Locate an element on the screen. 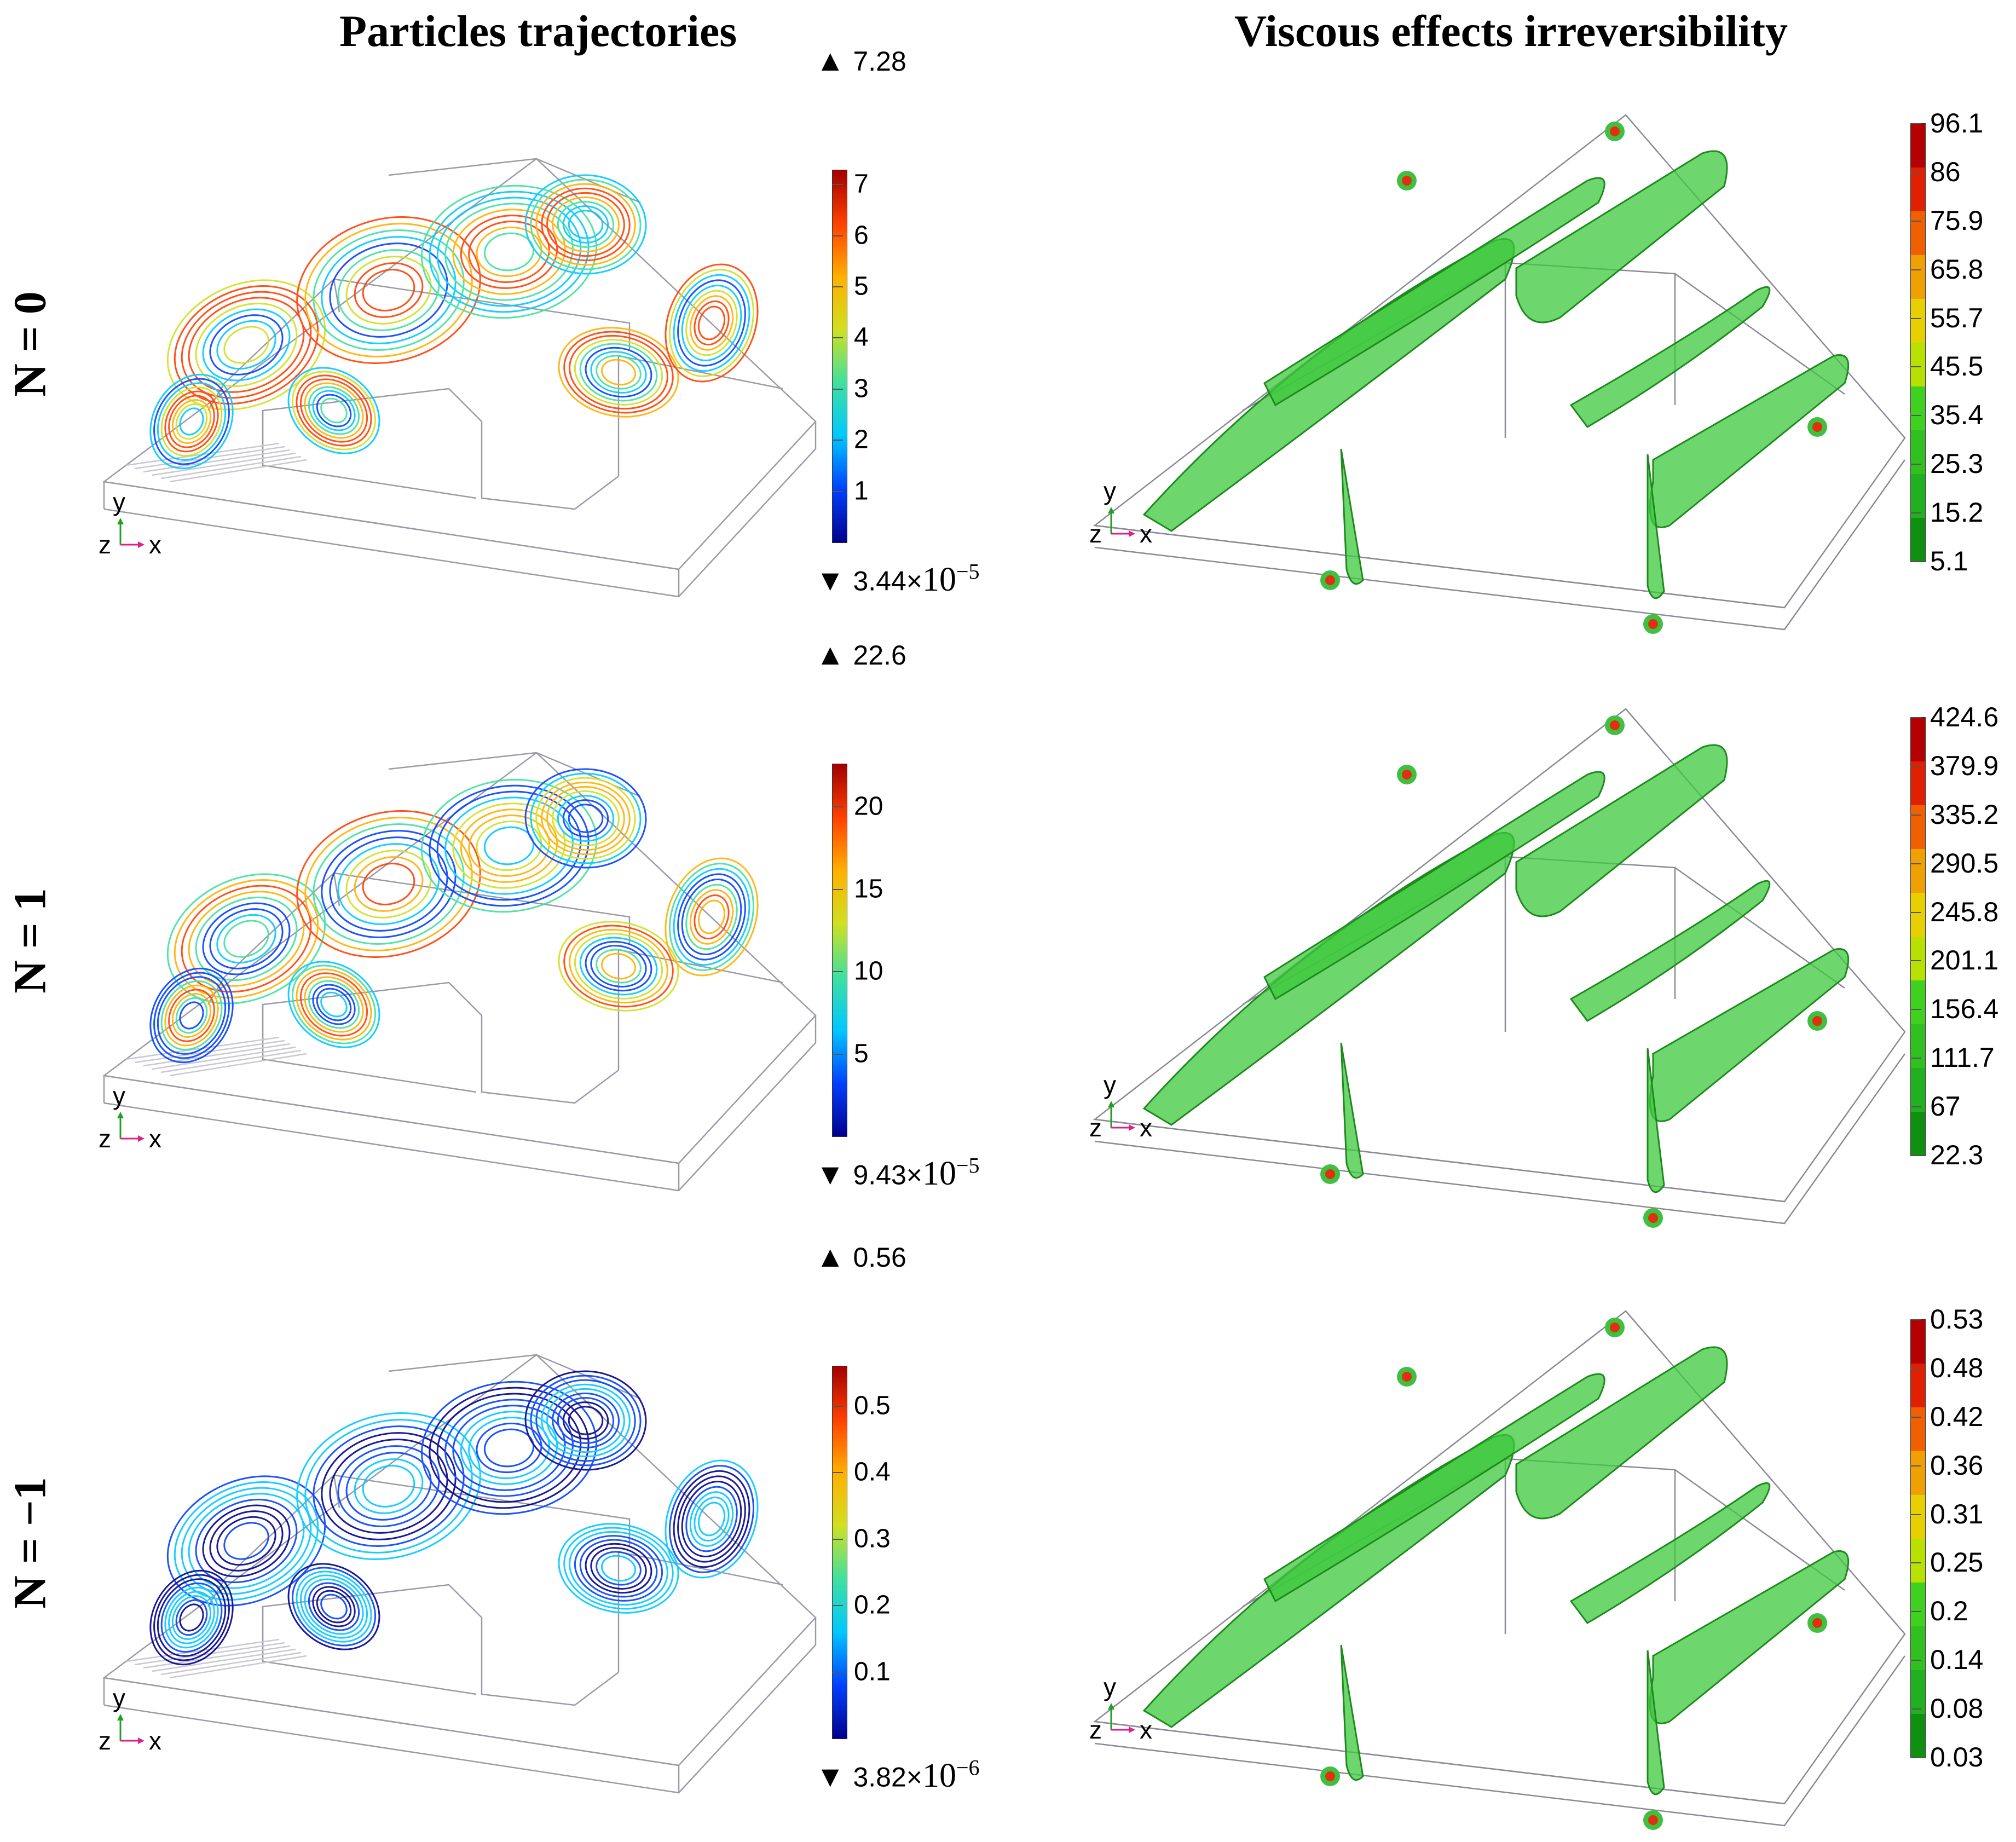 This screenshot has height=1842, width=2016. colorbar-tick-label: 0.53 is located at coordinates (1957, 1320).